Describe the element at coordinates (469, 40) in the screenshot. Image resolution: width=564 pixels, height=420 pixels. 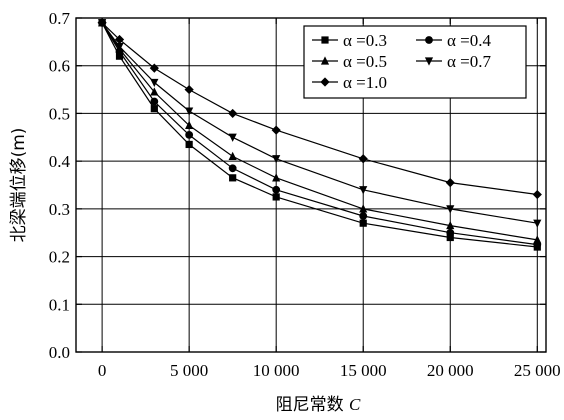
I see `legend-label: α =0.4` at that location.